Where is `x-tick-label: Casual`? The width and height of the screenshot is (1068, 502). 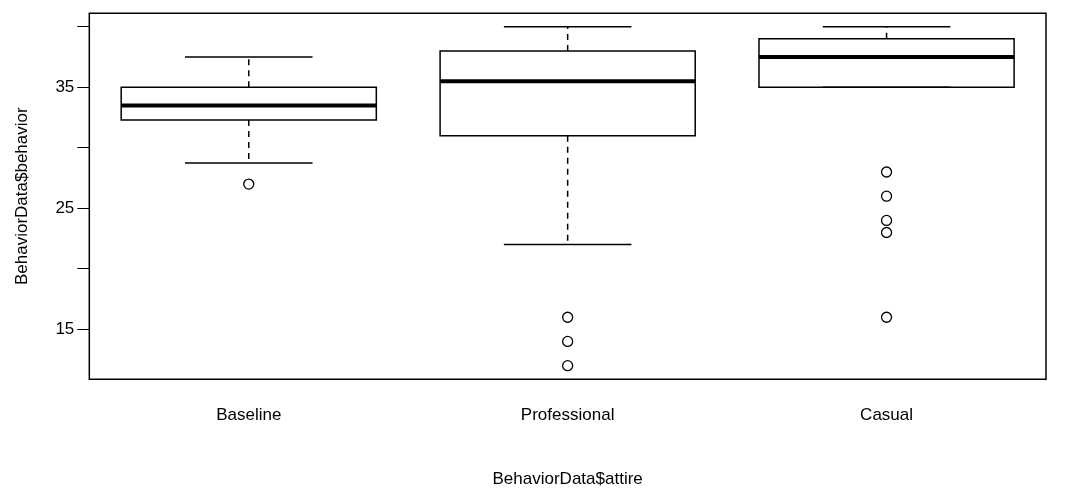
x-tick-label: Casual is located at coordinates (887, 415).